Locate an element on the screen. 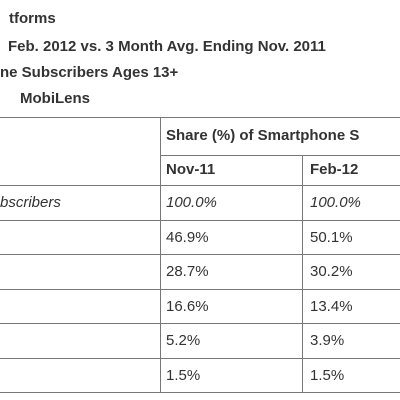 The height and width of the screenshot is (400, 400). cell: 30.2% is located at coordinates (331, 271).